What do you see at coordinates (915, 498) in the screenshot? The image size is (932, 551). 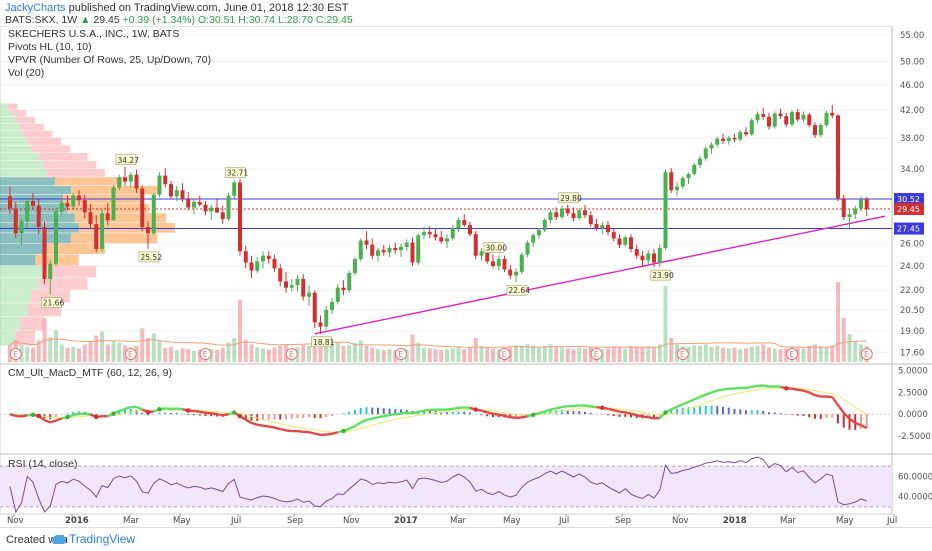 I see `rsi-tick-label: 40.0000` at bounding box center [915, 498].